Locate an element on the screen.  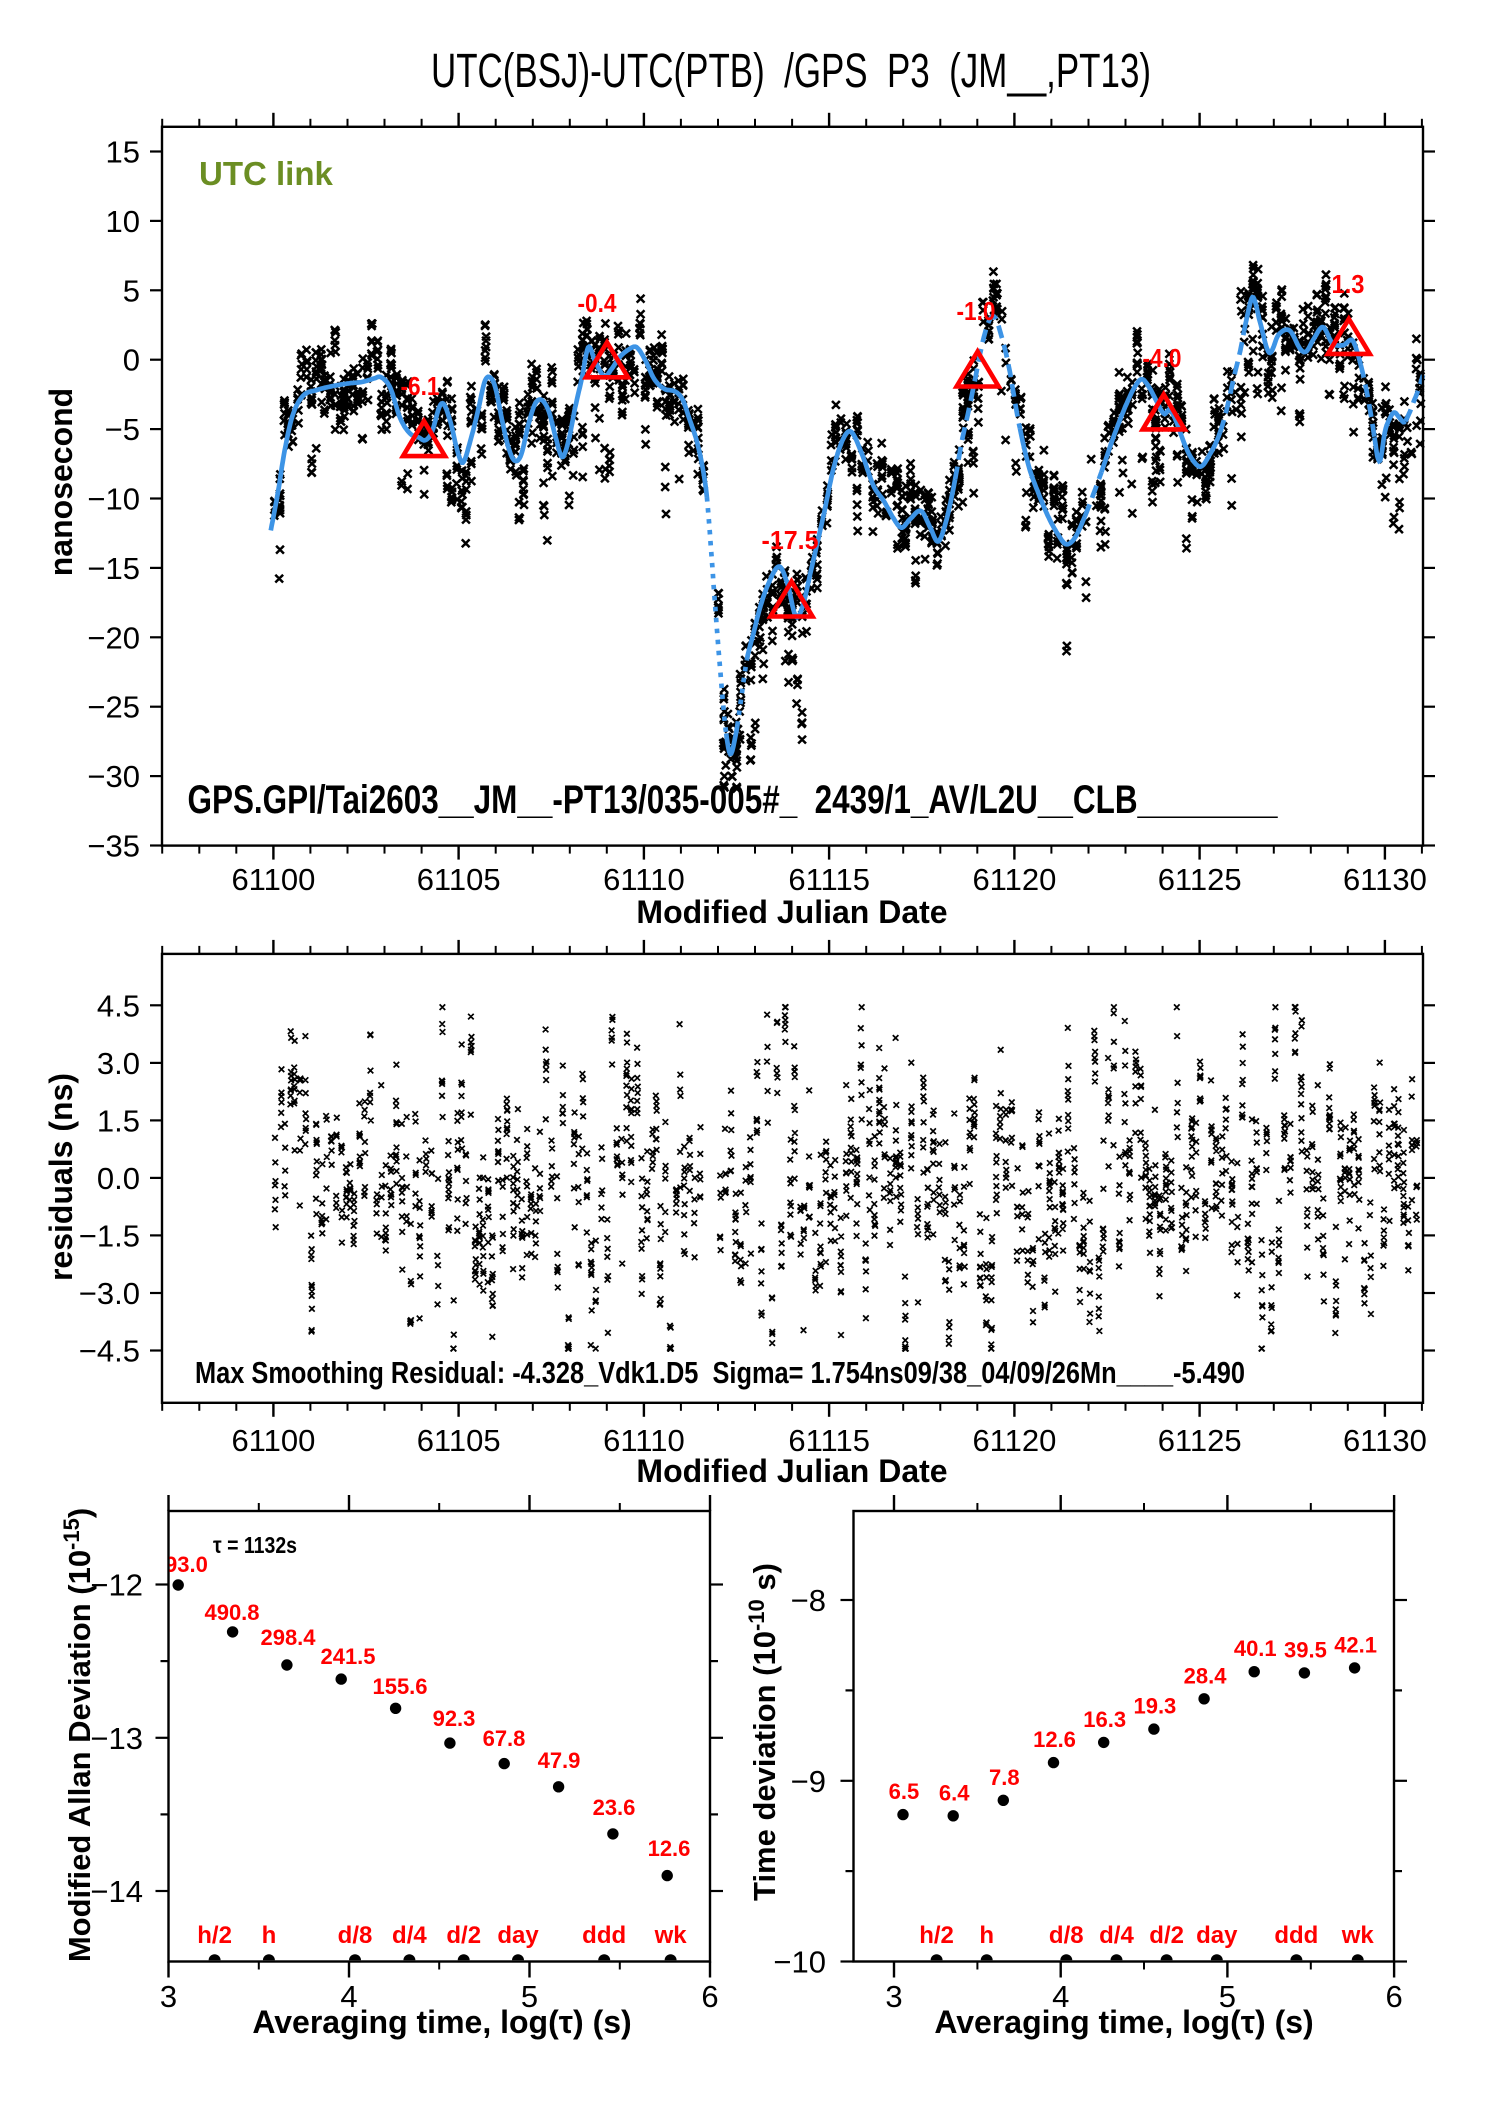
svg-text: 490.8 is located at coordinates (231, 1612).